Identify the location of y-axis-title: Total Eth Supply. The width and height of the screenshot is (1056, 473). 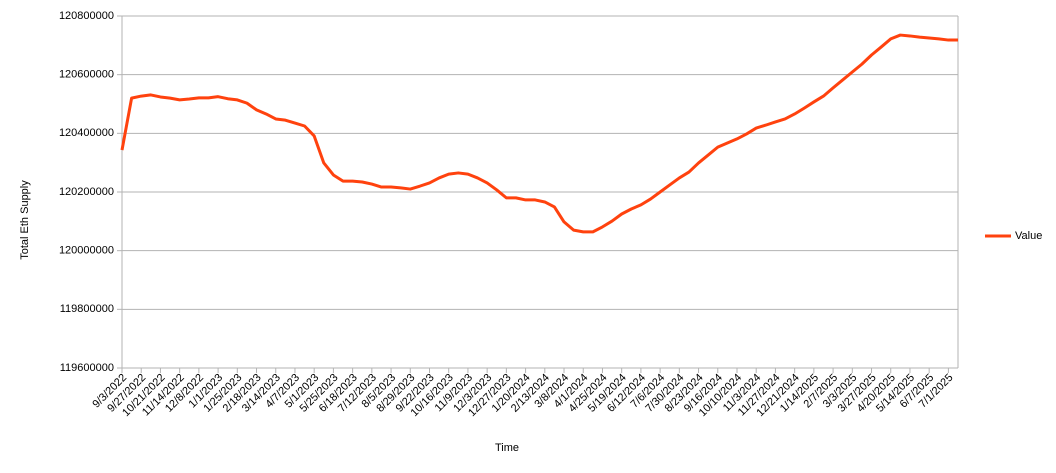
(25, 220).